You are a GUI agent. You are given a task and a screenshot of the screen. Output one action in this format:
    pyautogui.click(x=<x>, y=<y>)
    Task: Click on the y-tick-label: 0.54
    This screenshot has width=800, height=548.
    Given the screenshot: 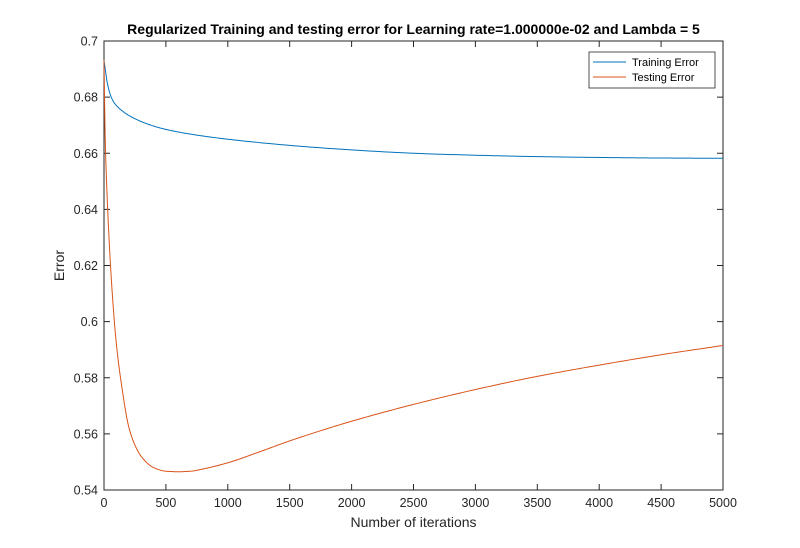 What is the action you would take?
    pyautogui.click(x=86, y=491)
    